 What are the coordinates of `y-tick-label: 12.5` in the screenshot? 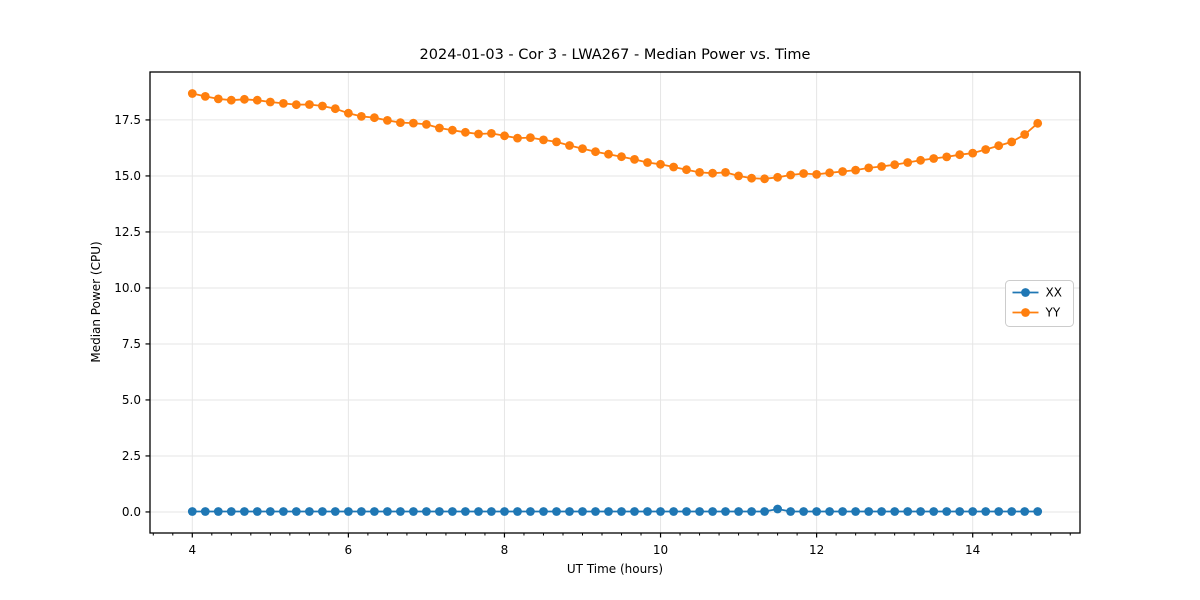 It's located at (127, 232).